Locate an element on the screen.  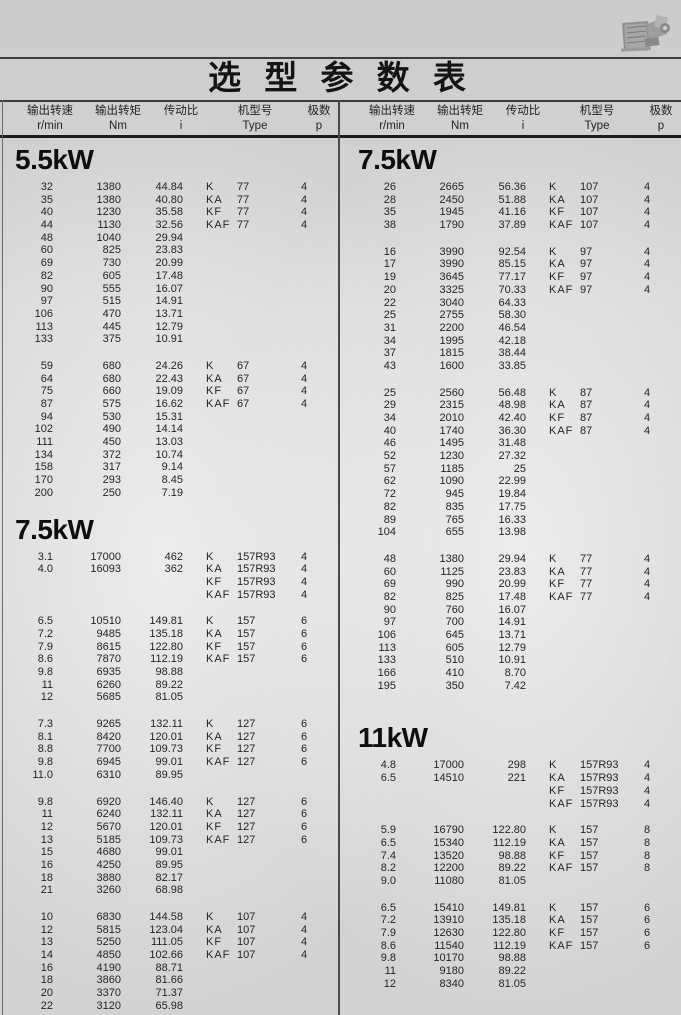
table-row: 16 4190 88.71 is located at coordinates (176, 968).